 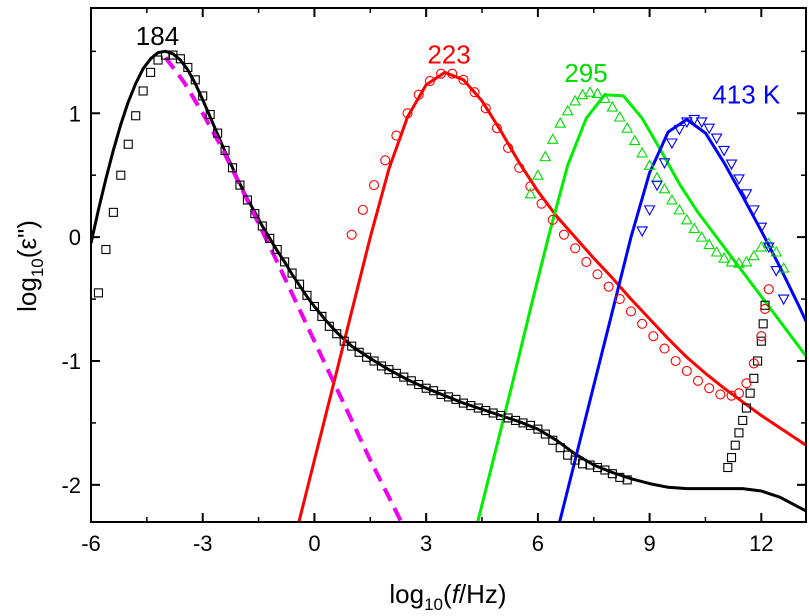 What do you see at coordinates (457, 594) in the screenshot?
I see `x-axis-title-f: f` at bounding box center [457, 594].